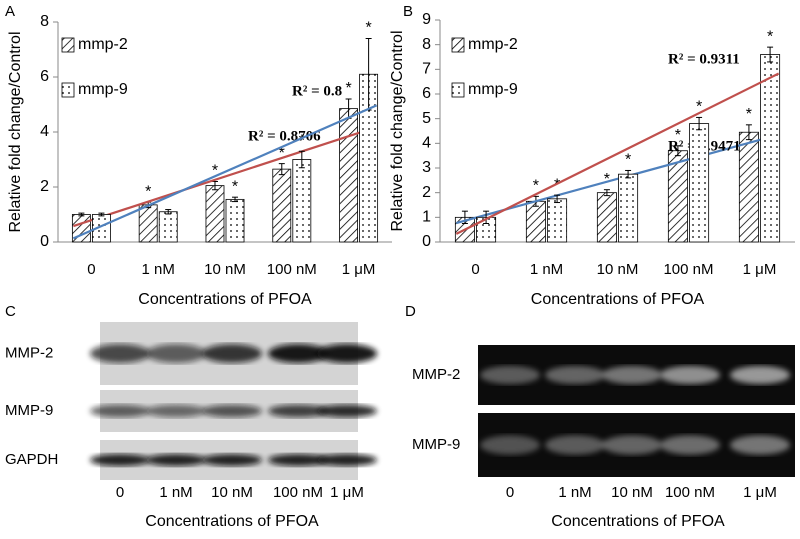  Describe the element at coordinates (317, 91) in the screenshot. I see `trend-label: R² = 0.8` at that location.